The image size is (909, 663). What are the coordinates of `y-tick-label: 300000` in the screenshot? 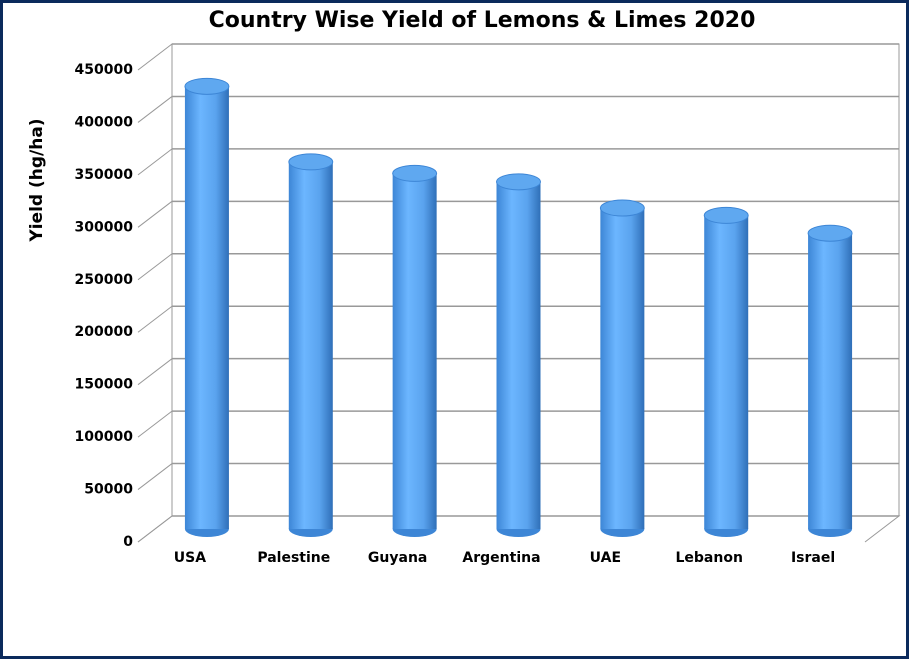 It's located at (104, 227).